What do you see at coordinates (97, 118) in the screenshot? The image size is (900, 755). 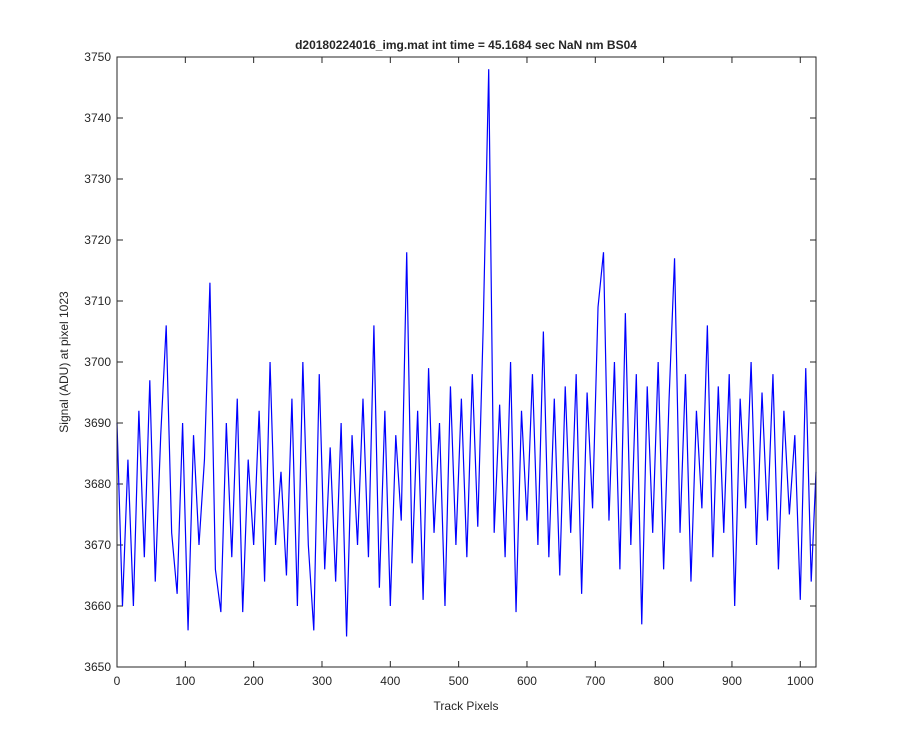 I see `y-tick-label: 3740` at bounding box center [97, 118].